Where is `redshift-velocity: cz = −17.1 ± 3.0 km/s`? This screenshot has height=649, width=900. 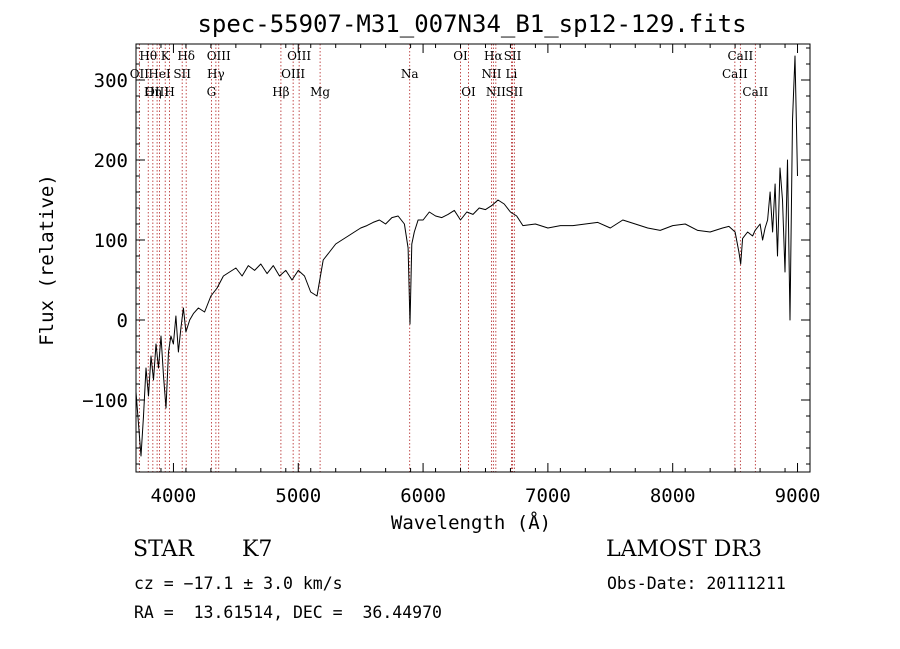
redshift-velocity: cz = −17.1 ± 3.0 km/s is located at coordinates (238, 583).